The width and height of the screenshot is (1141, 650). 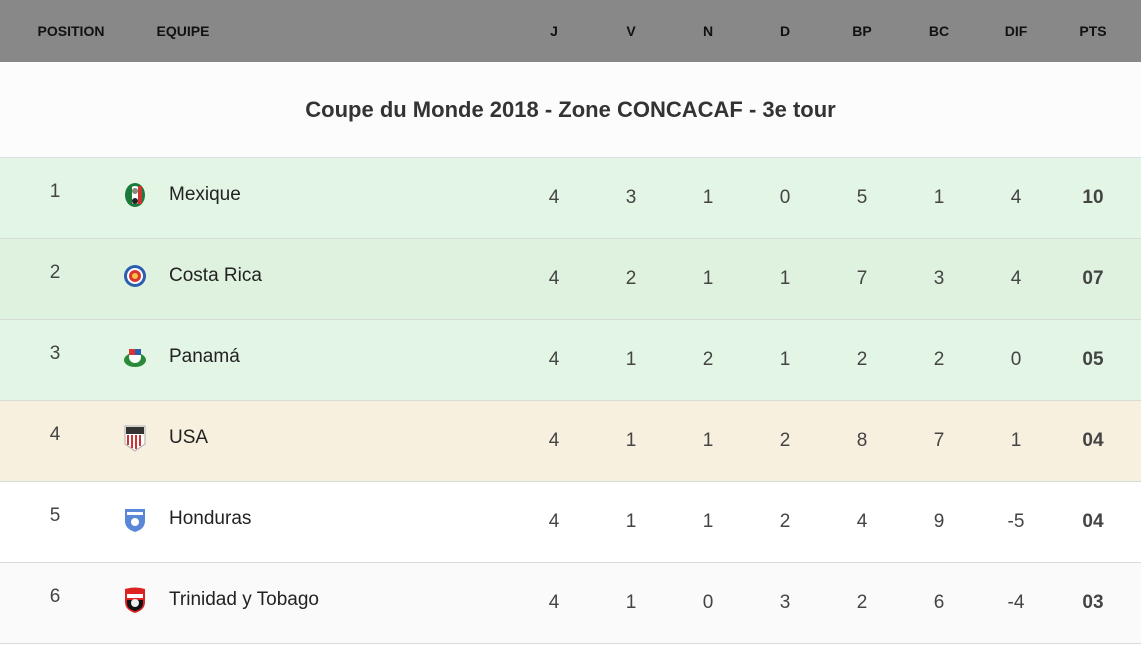 I want to click on stat-bc: 6, so click(x=939, y=602).